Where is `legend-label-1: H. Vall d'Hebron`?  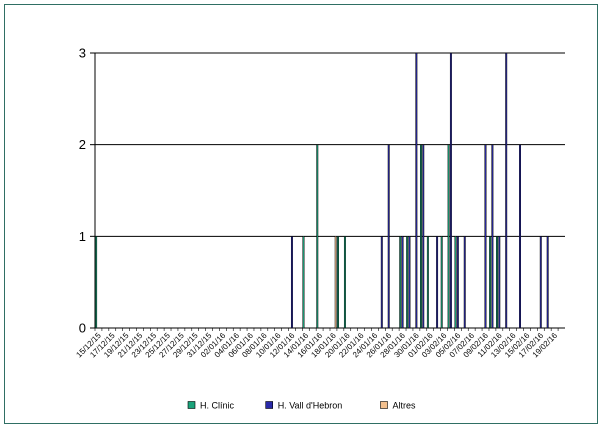
legend-label-1: H. Vall d'Hebron is located at coordinates (310, 406).